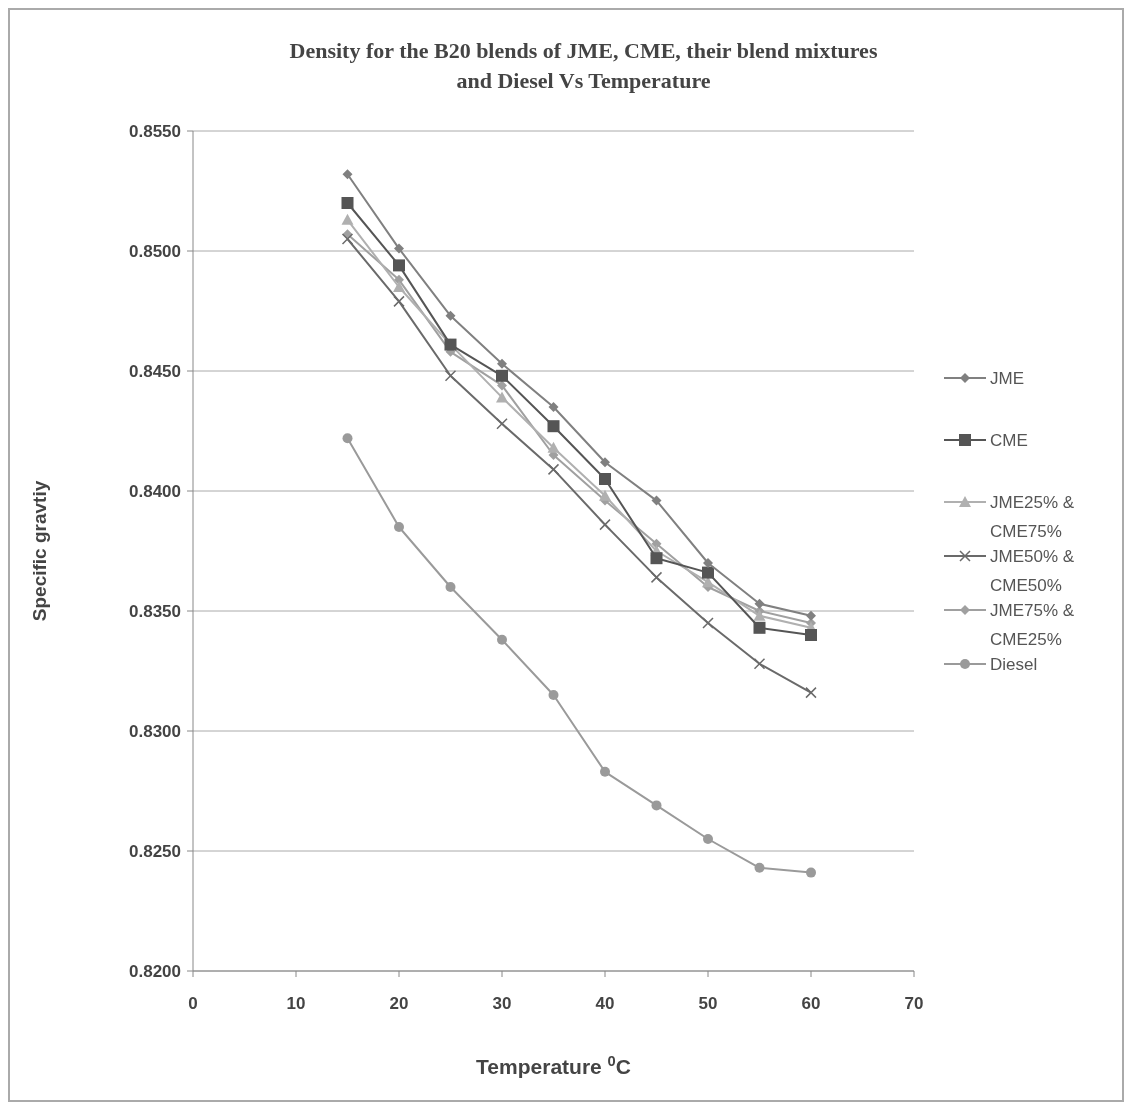 The image size is (1132, 1110). I want to click on y-tick-label: 0.8350, so click(155, 611).